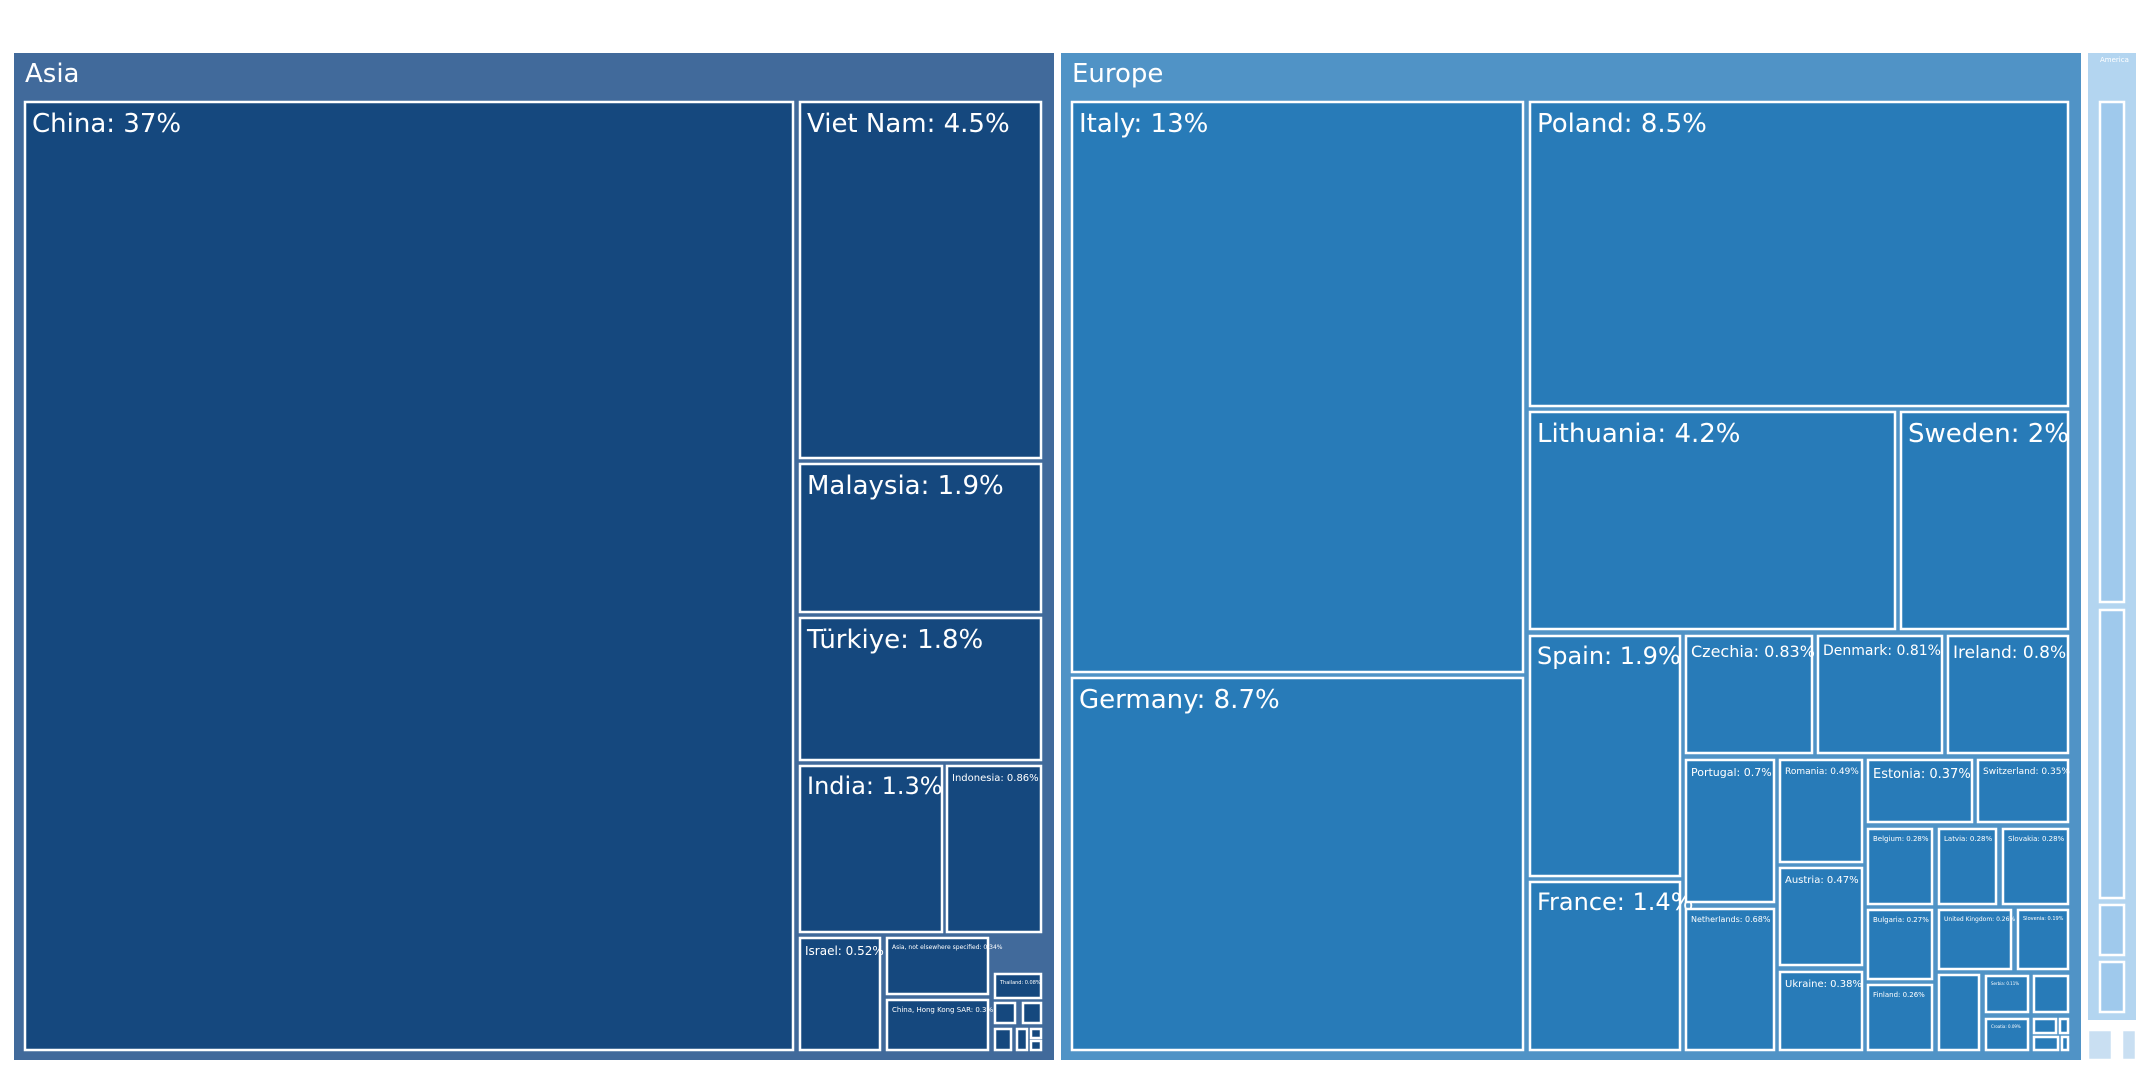  Describe the element at coordinates (1605, 966) in the screenshot. I see `tile-france-rect` at that location.